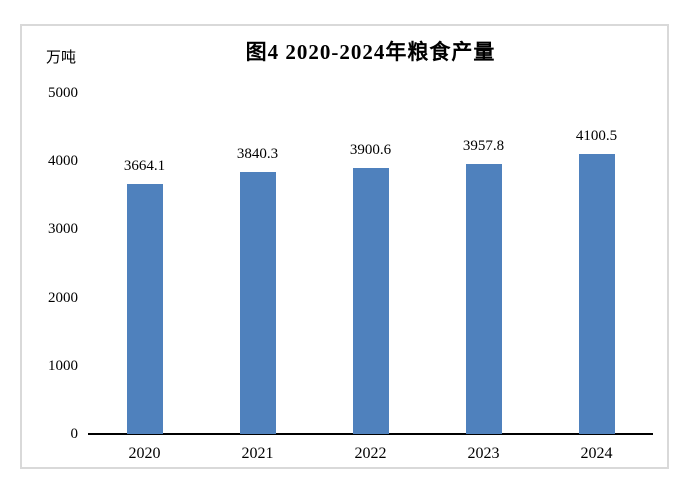 The image size is (690, 495). Describe the element at coordinates (63, 161) in the screenshot. I see `y-axis-tick-label: 4000` at that location.